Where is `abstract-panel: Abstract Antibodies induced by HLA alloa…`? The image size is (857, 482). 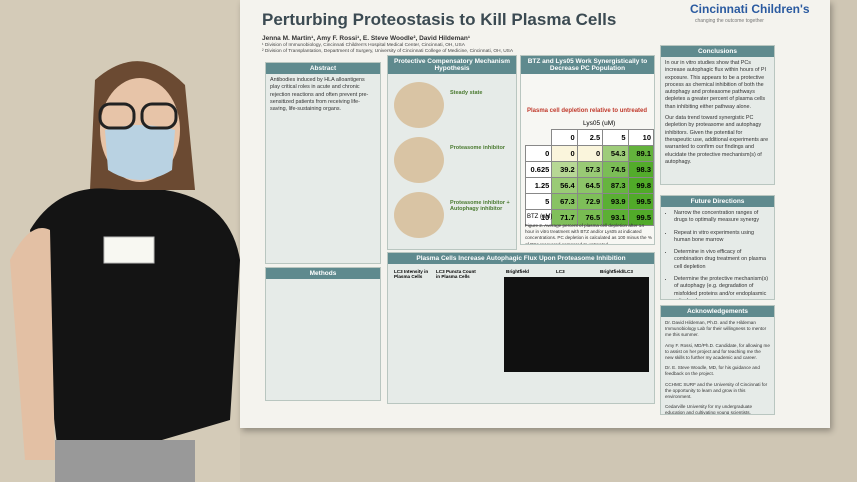 abstract-panel: Abstract Antibodies induced by HLA alloa… is located at coordinates (323, 163).